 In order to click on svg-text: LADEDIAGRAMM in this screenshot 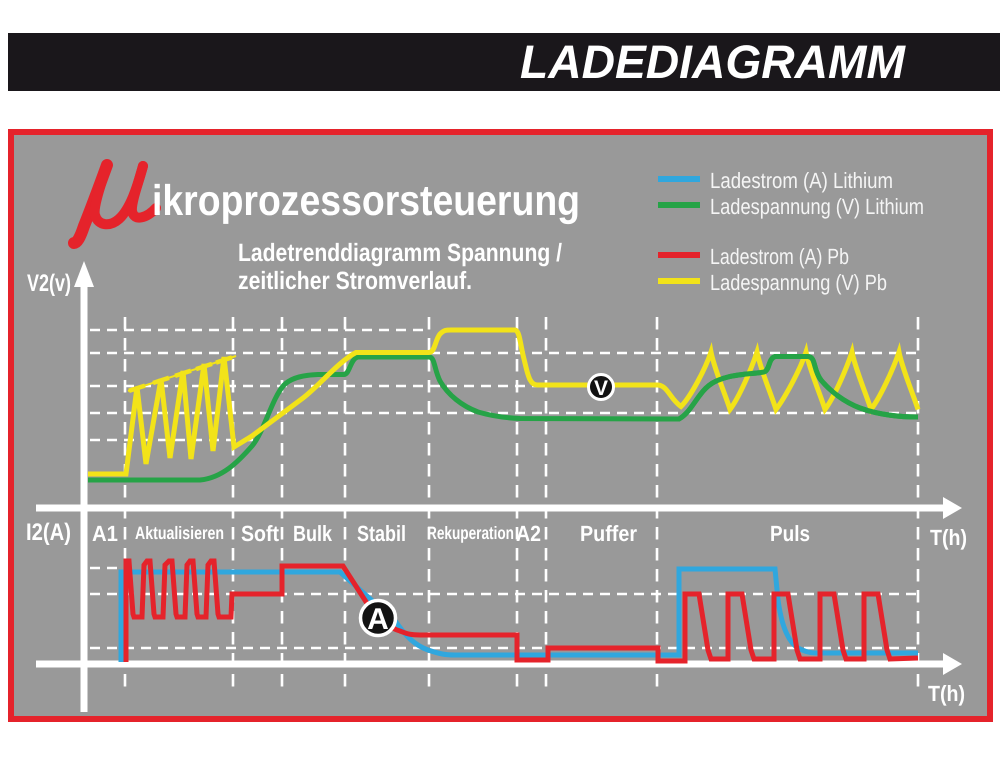, I will do `click(713, 61)`.